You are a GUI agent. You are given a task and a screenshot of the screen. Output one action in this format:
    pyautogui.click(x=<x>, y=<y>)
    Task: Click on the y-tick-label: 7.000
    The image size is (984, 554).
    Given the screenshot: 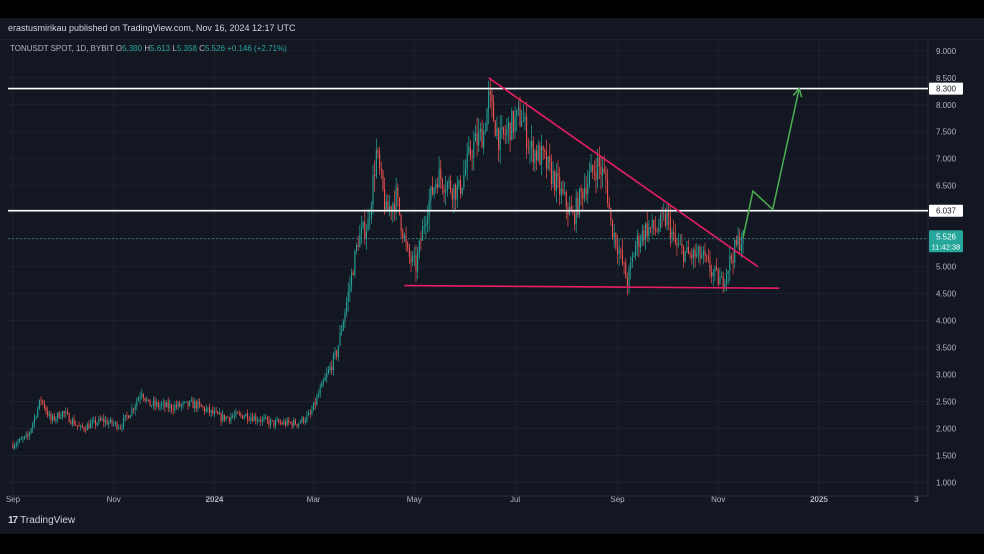 What is the action you would take?
    pyautogui.click(x=946, y=159)
    